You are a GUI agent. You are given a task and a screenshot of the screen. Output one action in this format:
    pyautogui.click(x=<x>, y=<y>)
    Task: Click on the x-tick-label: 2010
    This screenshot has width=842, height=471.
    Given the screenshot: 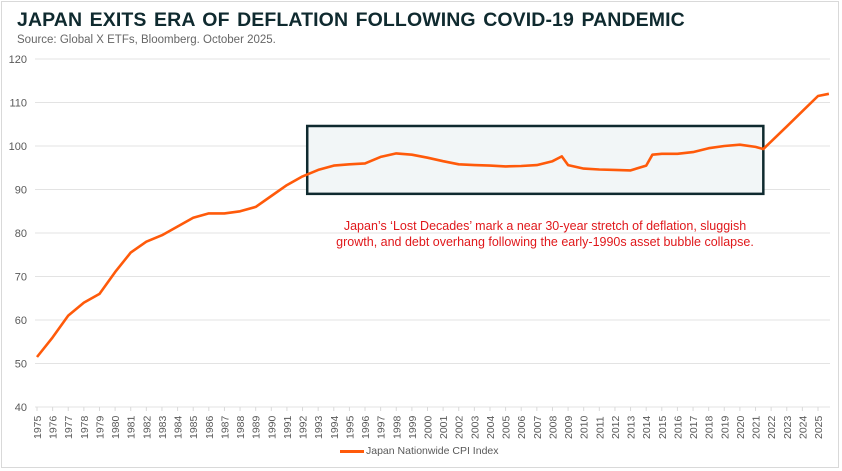 What is the action you would take?
    pyautogui.click(x=585, y=427)
    